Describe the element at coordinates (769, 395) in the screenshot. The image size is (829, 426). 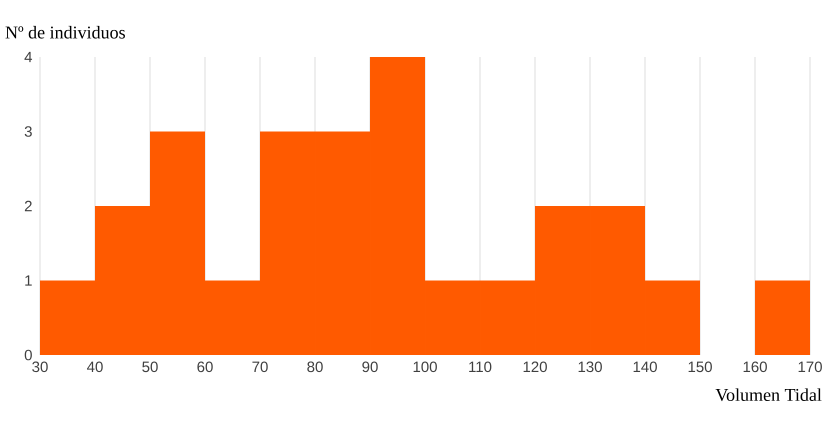
I see `x-axis-title: Volumen Tidal` at that location.